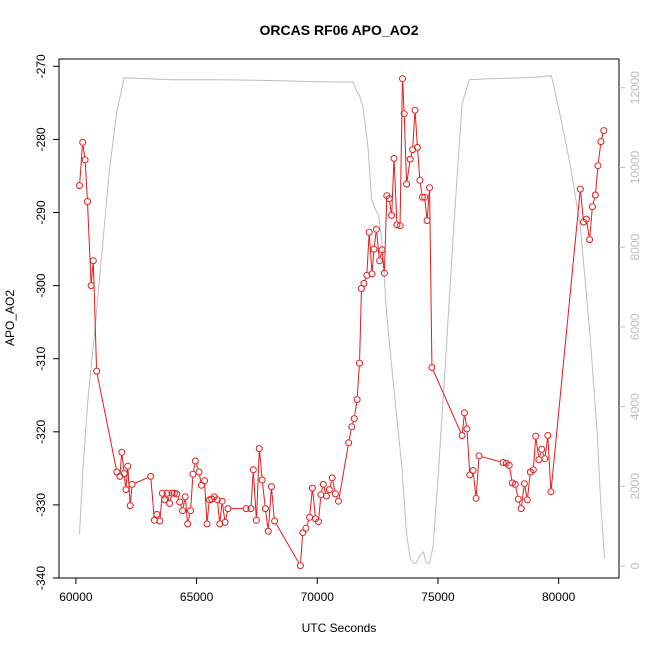 The image size is (650, 650). Describe the element at coordinates (635, 406) in the screenshot. I see `y2-tick-label: 4000` at that location.